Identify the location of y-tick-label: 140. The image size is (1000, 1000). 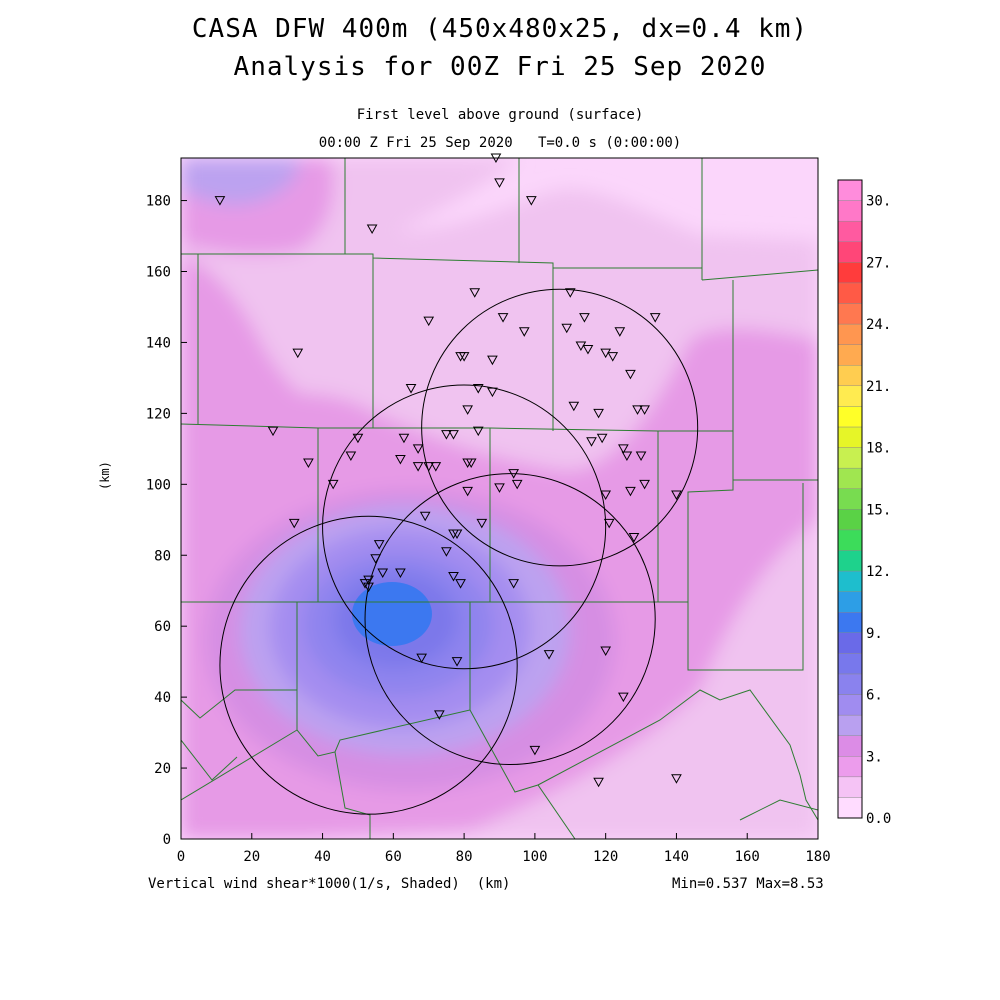
(158, 343).